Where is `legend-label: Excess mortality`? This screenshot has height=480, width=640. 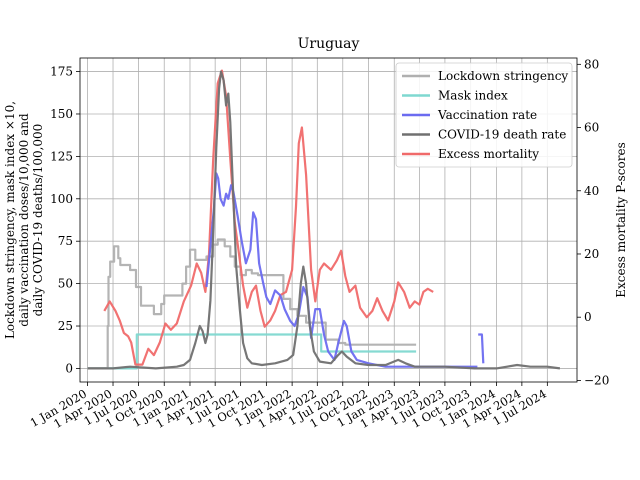 legend-label: Excess mortality is located at coordinates (488, 154).